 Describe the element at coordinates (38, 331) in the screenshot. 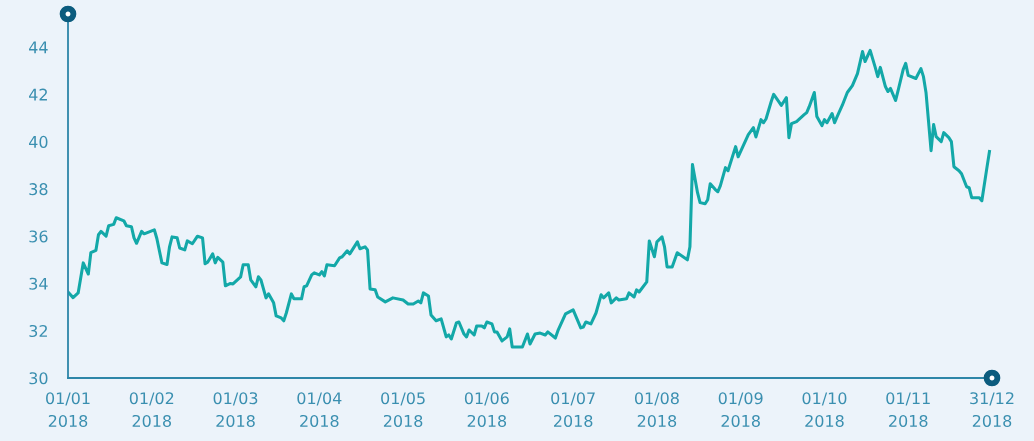

I see `y-tick-label: 32` at that location.